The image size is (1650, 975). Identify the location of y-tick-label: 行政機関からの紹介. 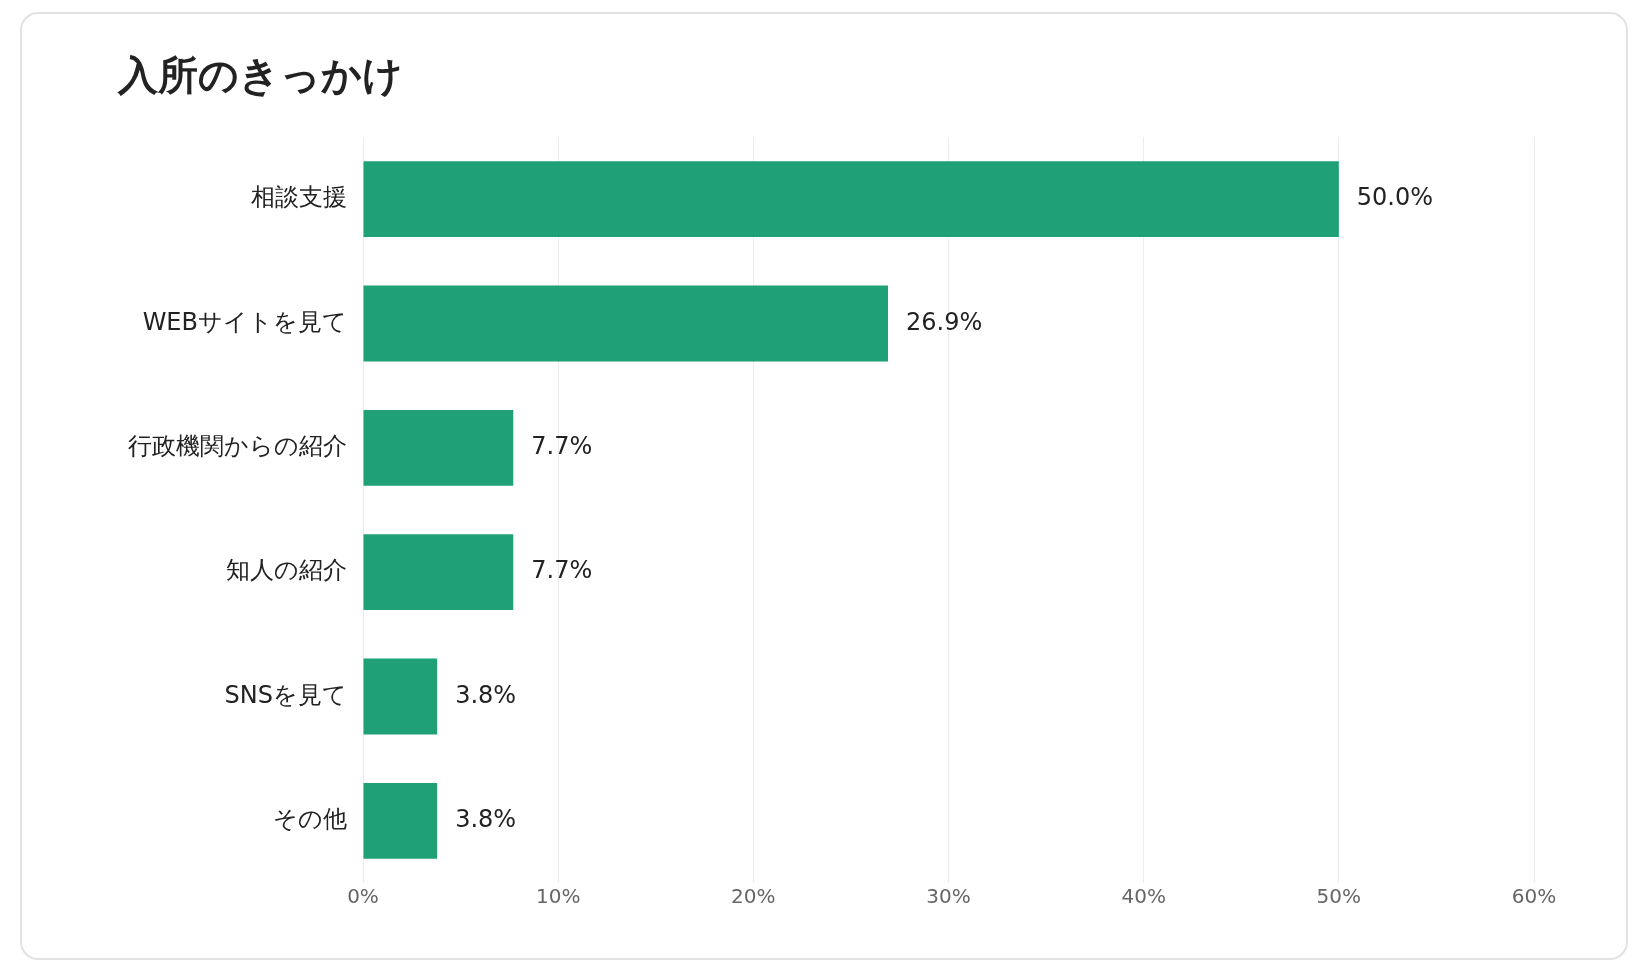
(237, 446).